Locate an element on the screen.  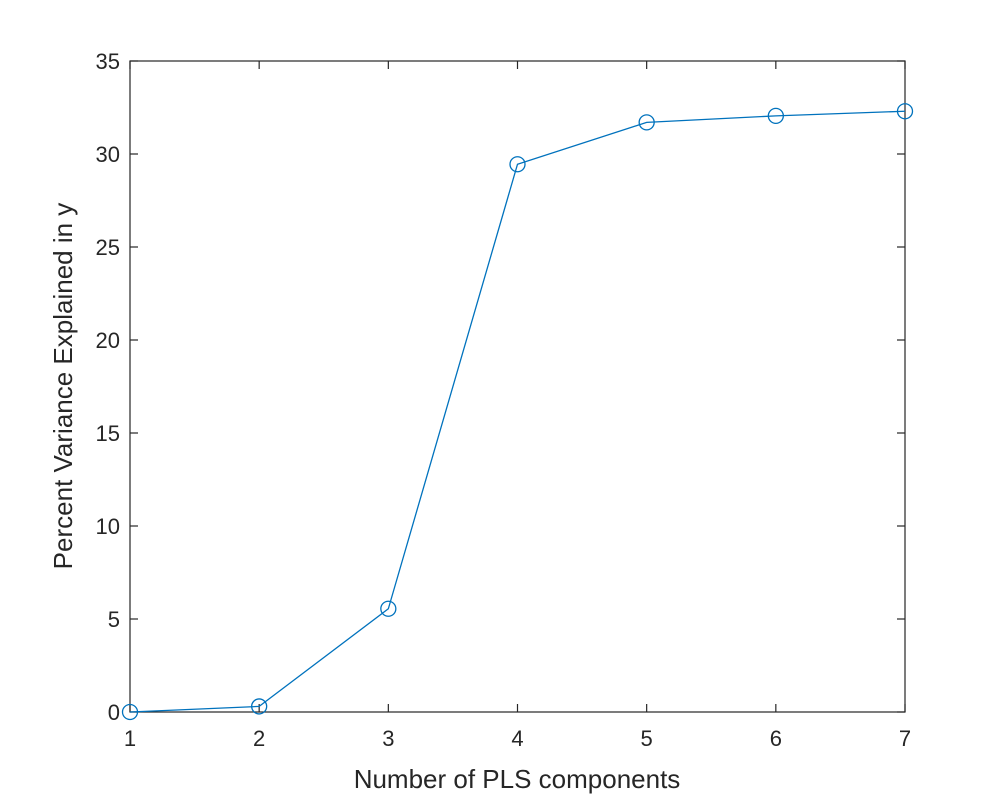
x-tick-label: 3 is located at coordinates (388, 738).